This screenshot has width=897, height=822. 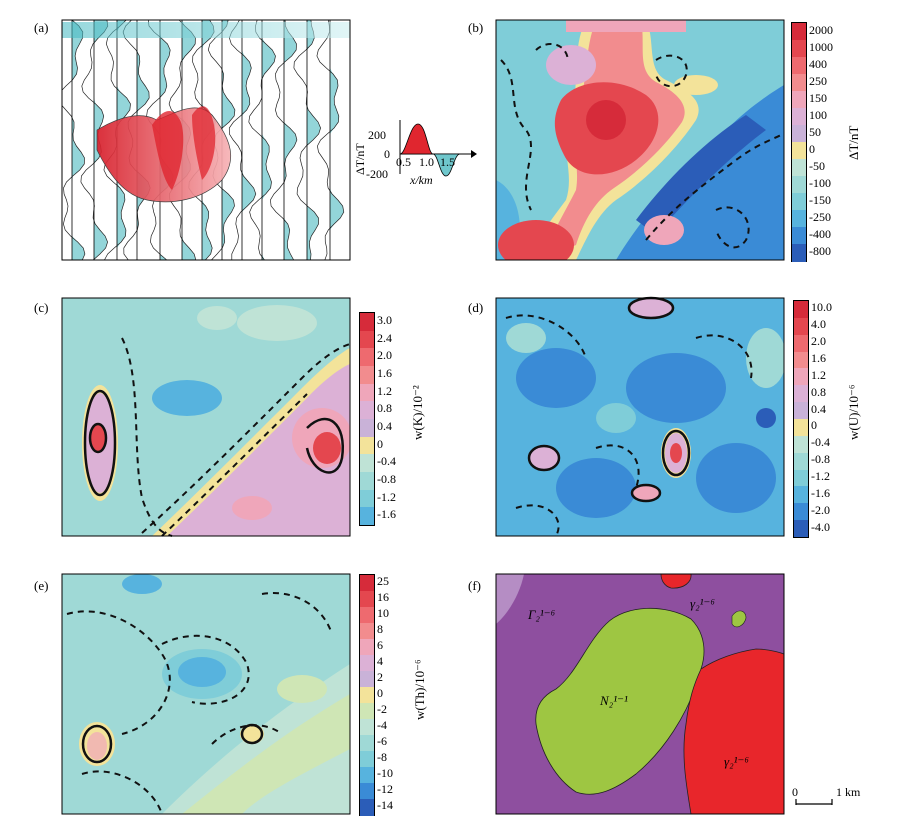 What do you see at coordinates (360, 159) in the screenshot?
I see `inset-ylabel: ΔT/nT` at bounding box center [360, 159].